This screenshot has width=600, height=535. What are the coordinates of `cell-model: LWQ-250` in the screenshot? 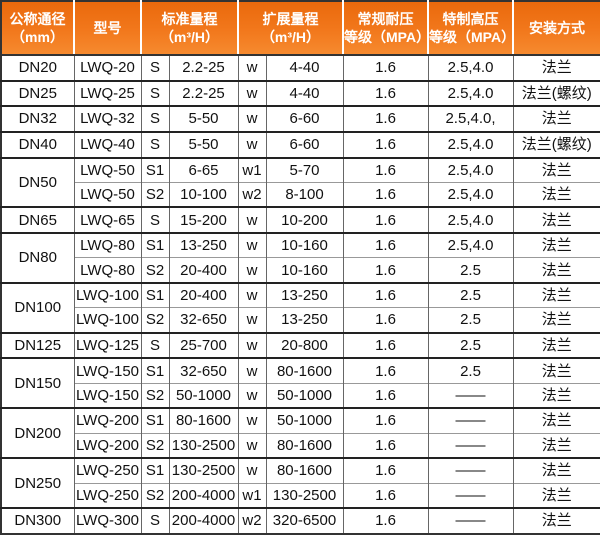 It's located at (108, 470).